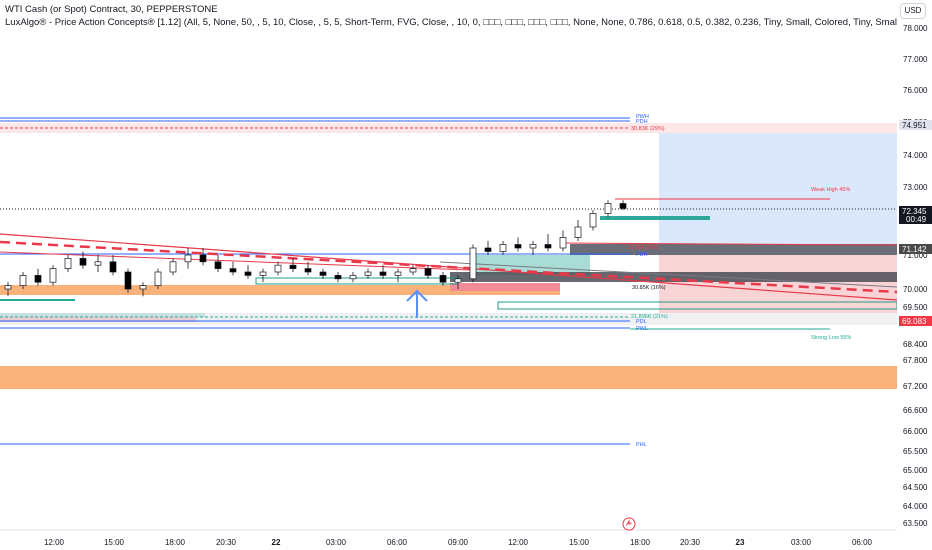  I want to click on trend-lines, so click(449, 267).